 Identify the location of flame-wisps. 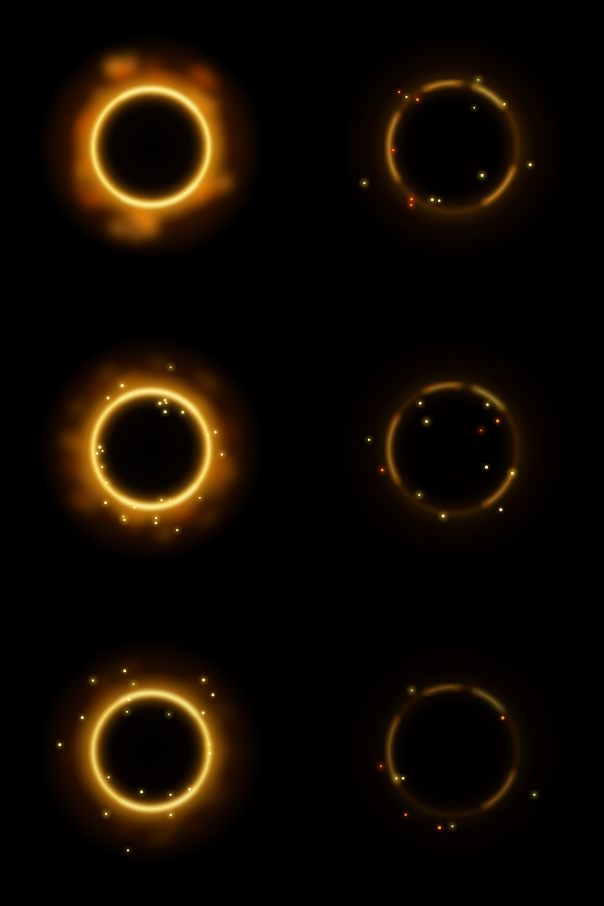
(149, 752).